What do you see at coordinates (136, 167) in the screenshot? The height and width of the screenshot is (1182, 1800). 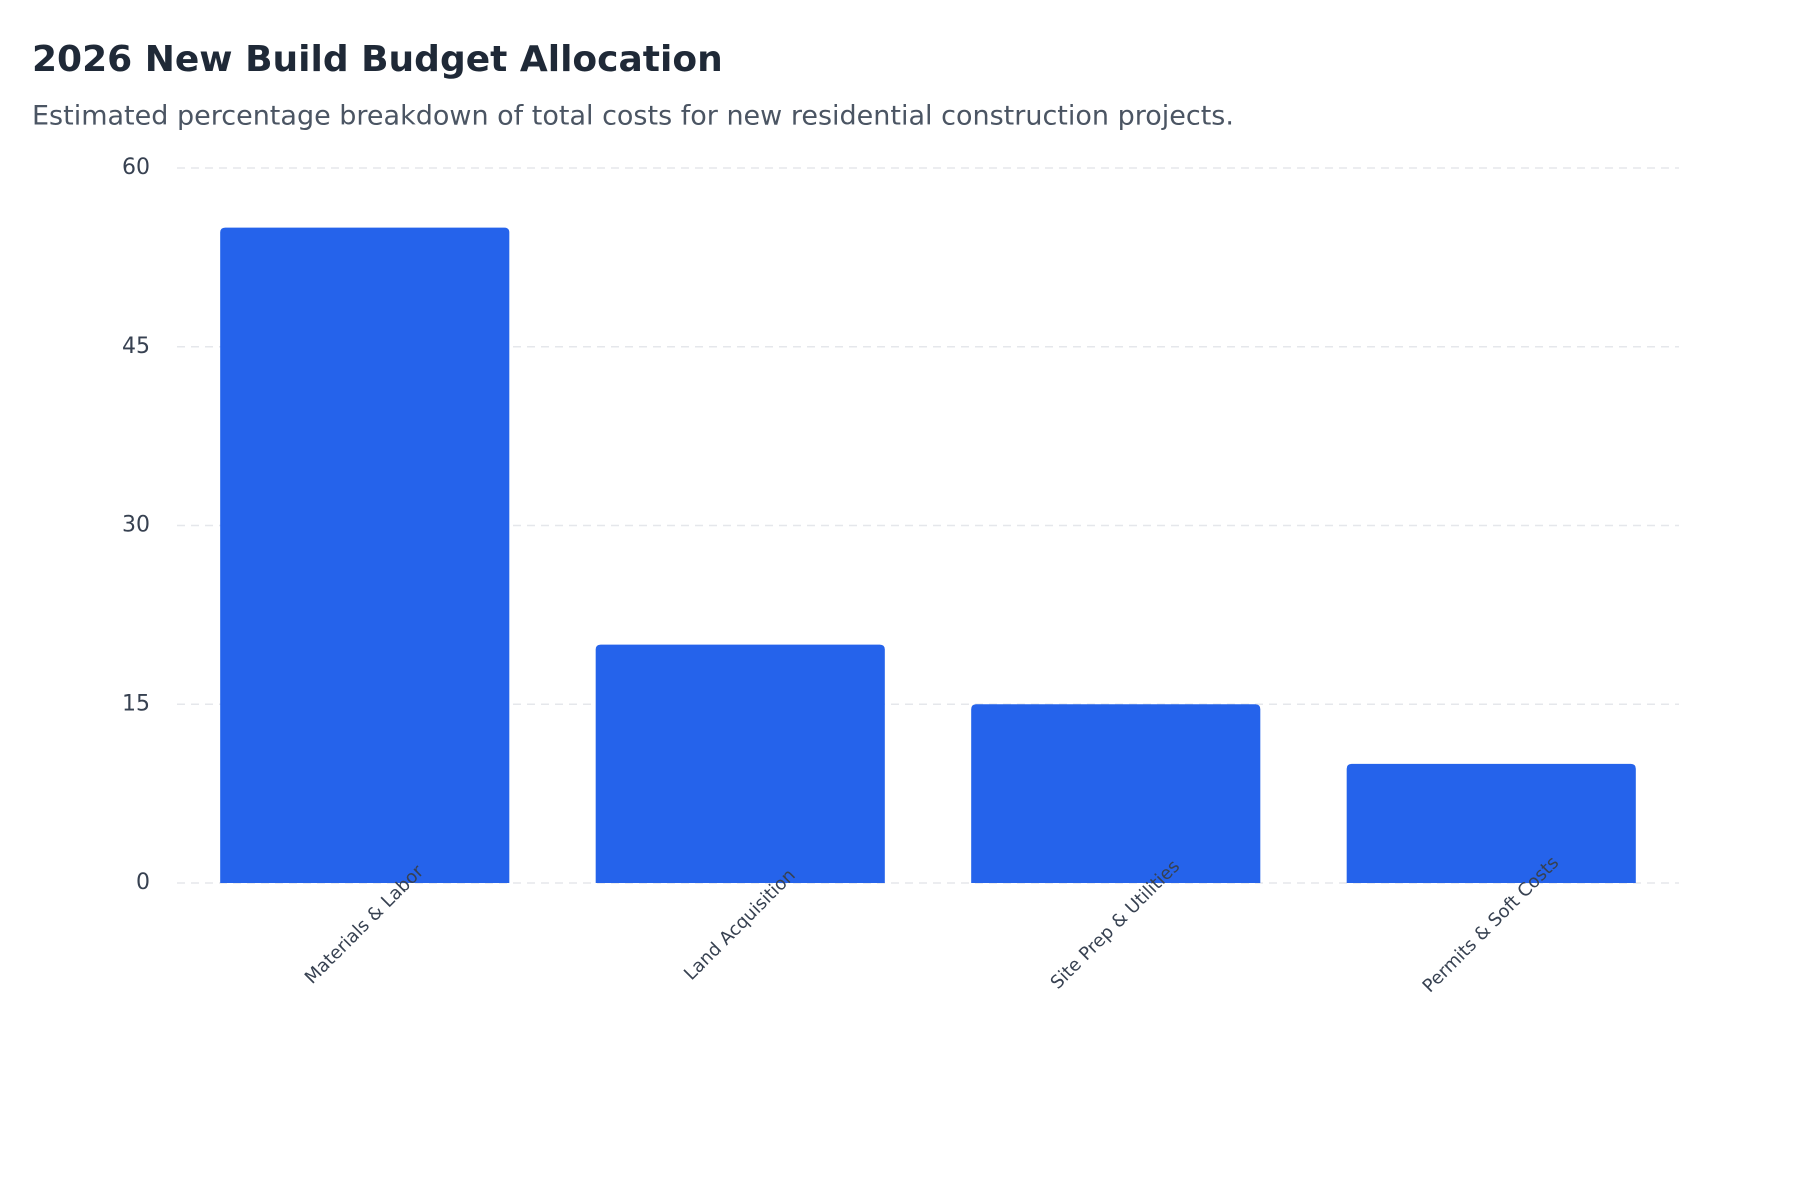 I see `y-tick-label: 60` at bounding box center [136, 167].